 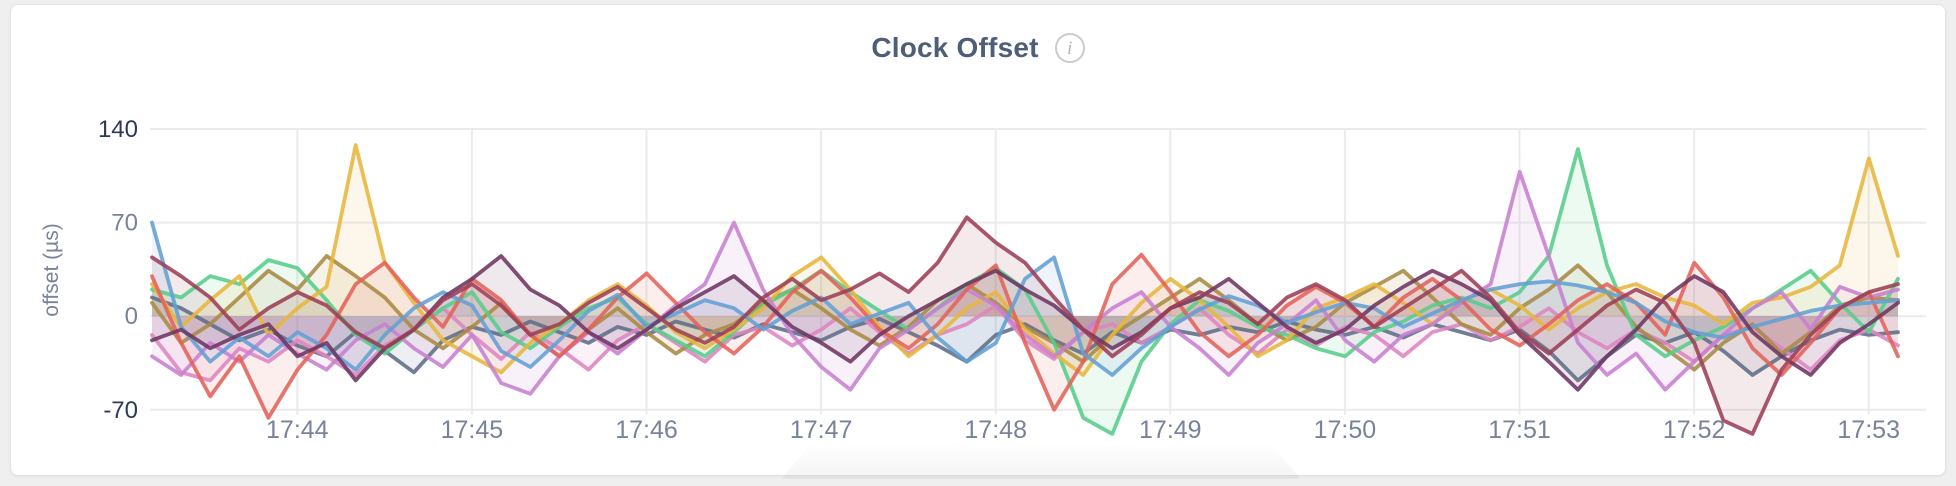 I want to click on y-tick-label-70: 70, so click(x=124, y=223).